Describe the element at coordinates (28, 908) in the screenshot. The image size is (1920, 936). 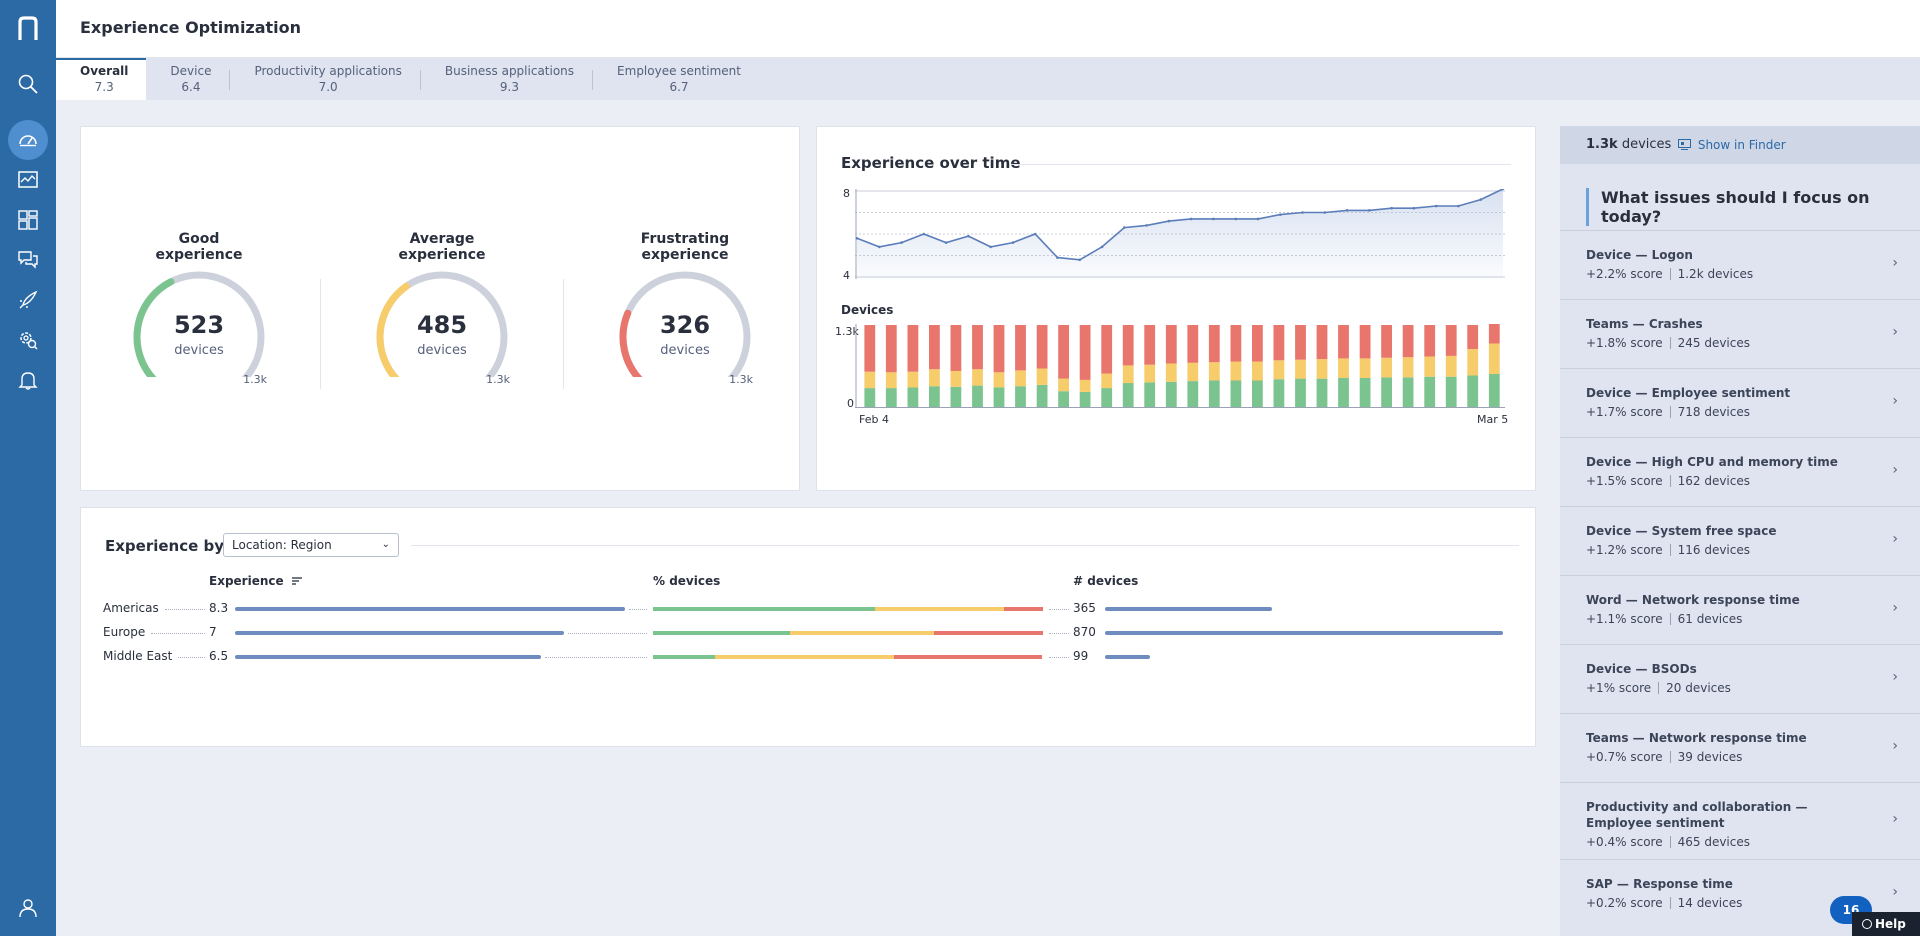
I see `sidebar-user` at that location.